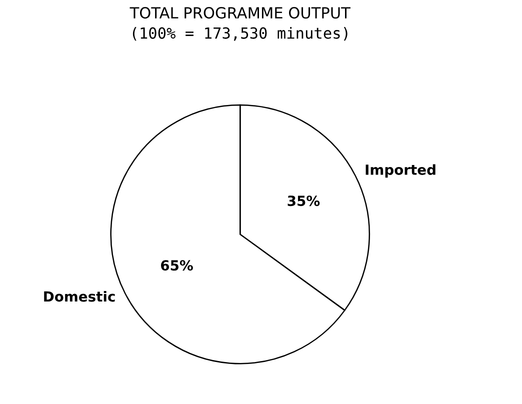 The height and width of the screenshot is (404, 522). I want to click on slice-label: Domestic, so click(79, 296).